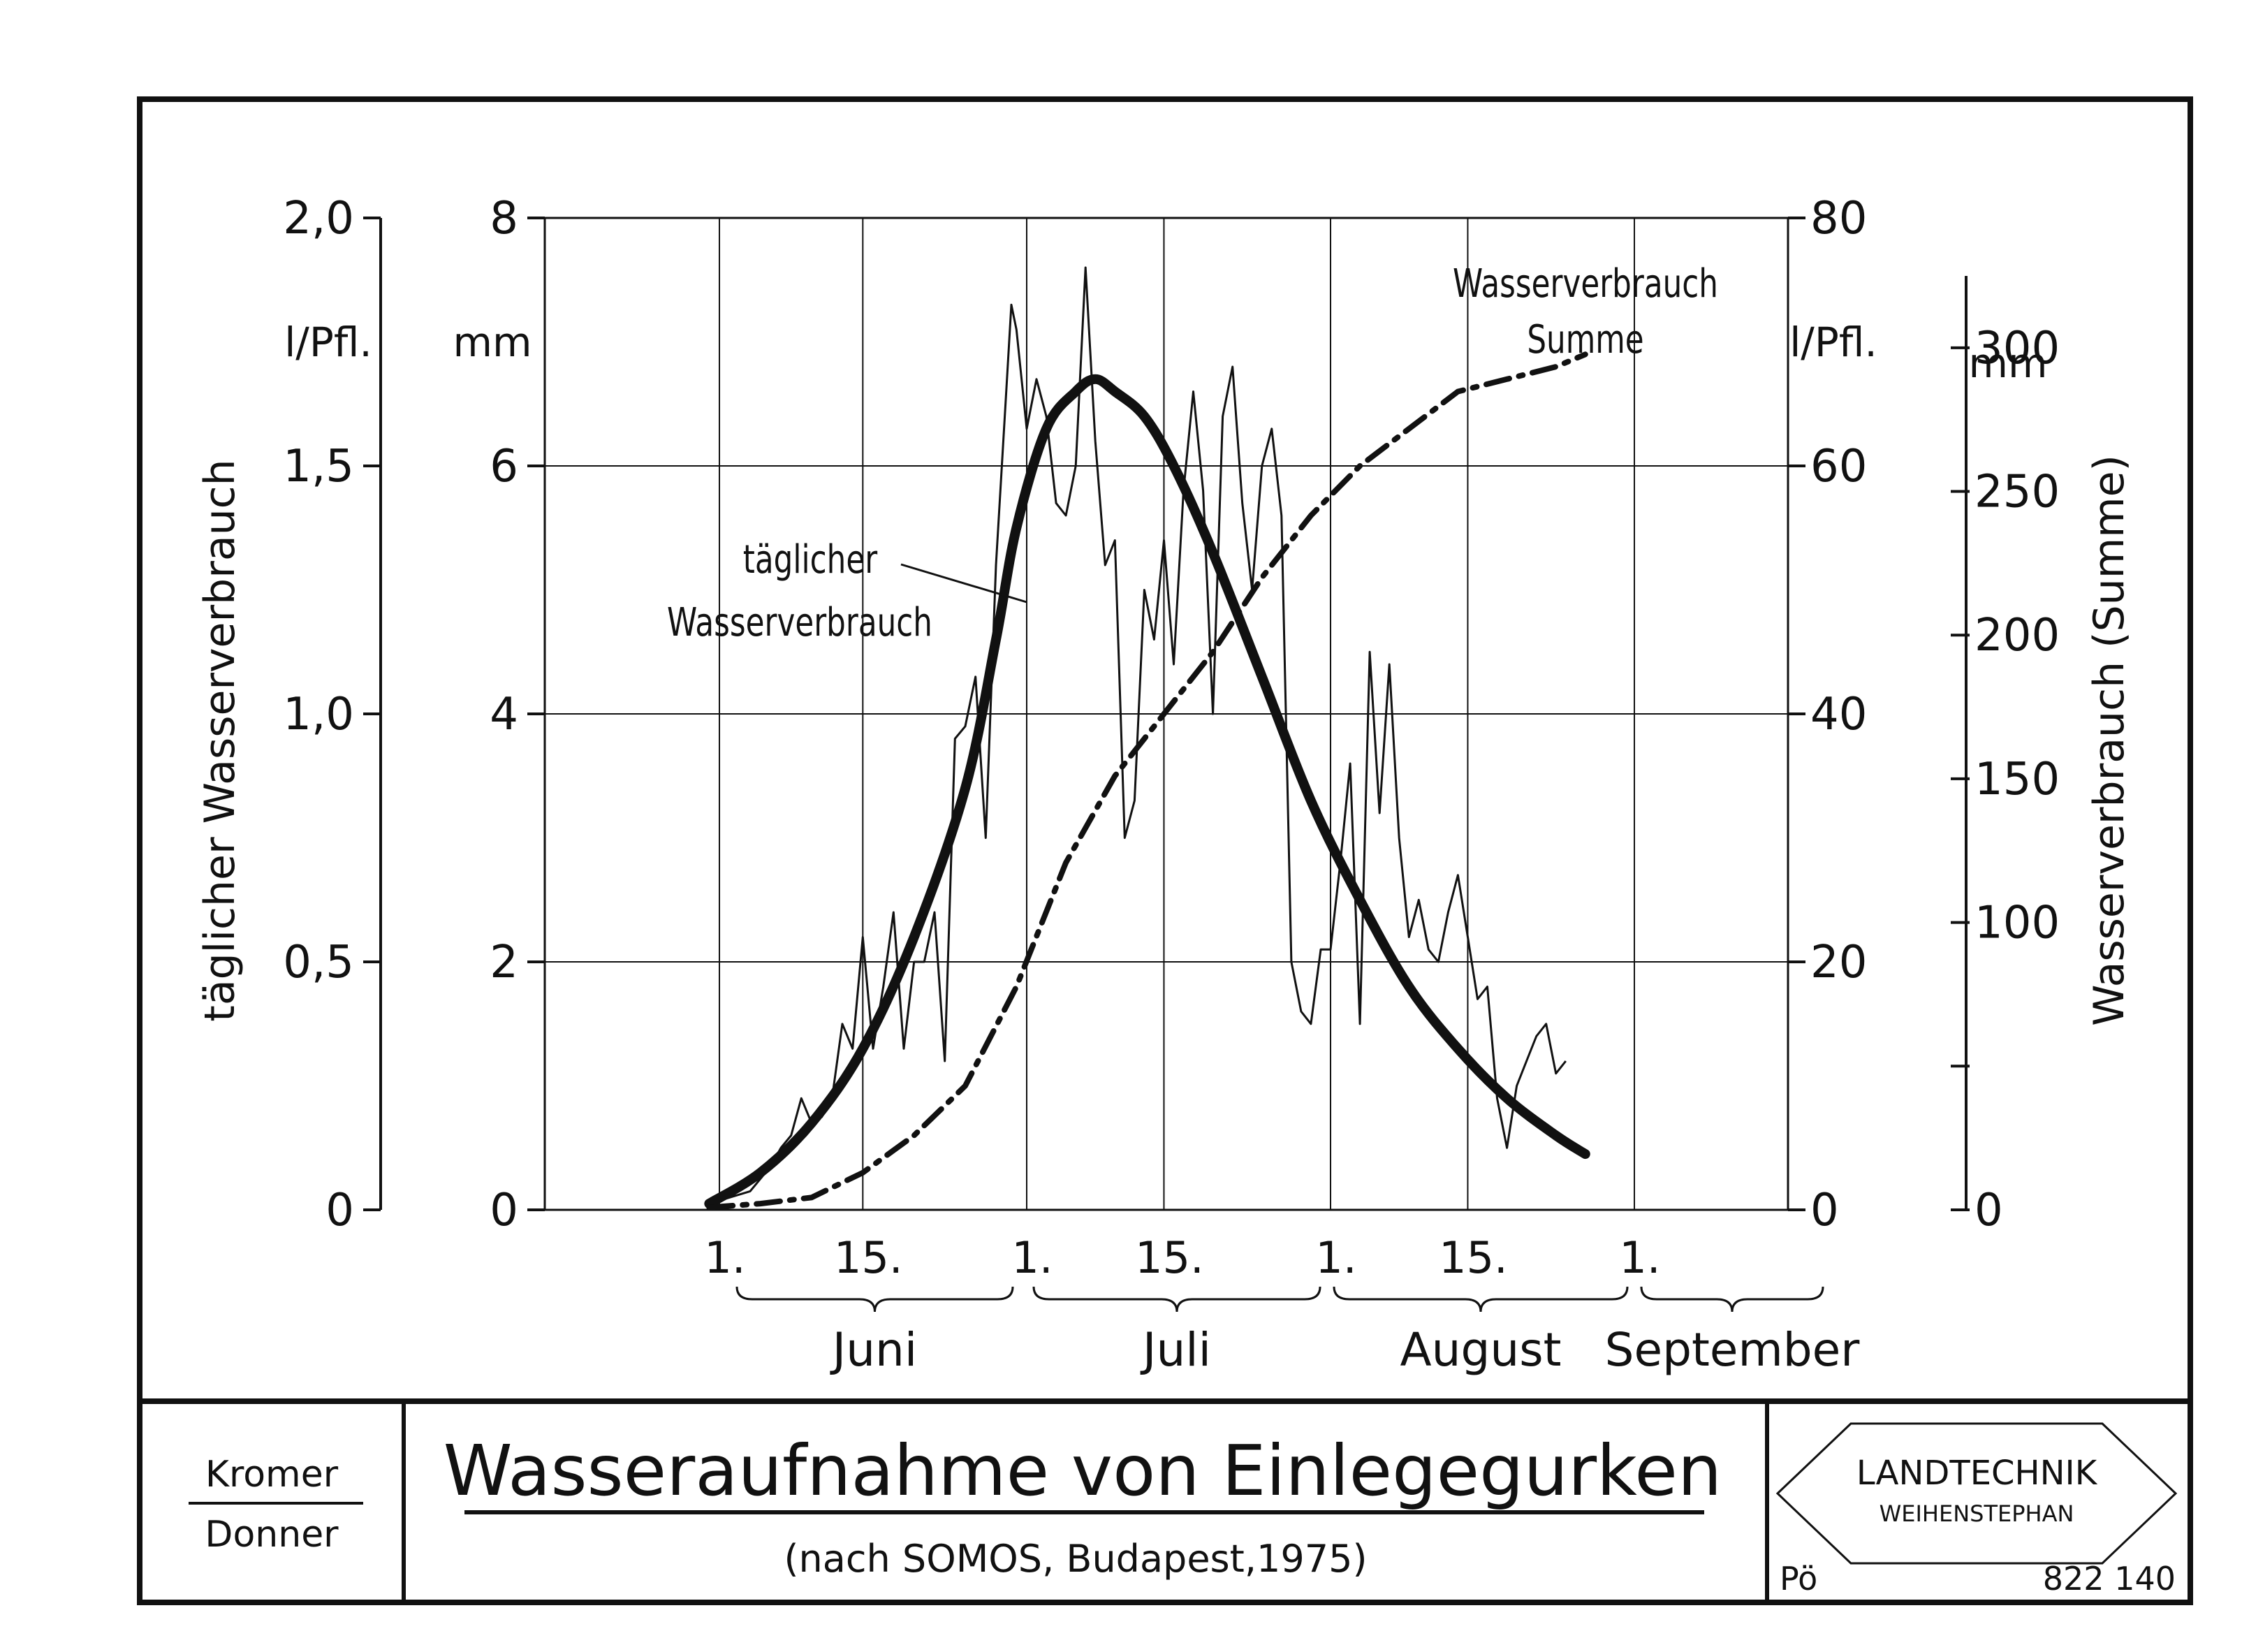  I want to click on drawing-title: Wasseraufnahme von Einlegegurken, so click(1083, 1471).